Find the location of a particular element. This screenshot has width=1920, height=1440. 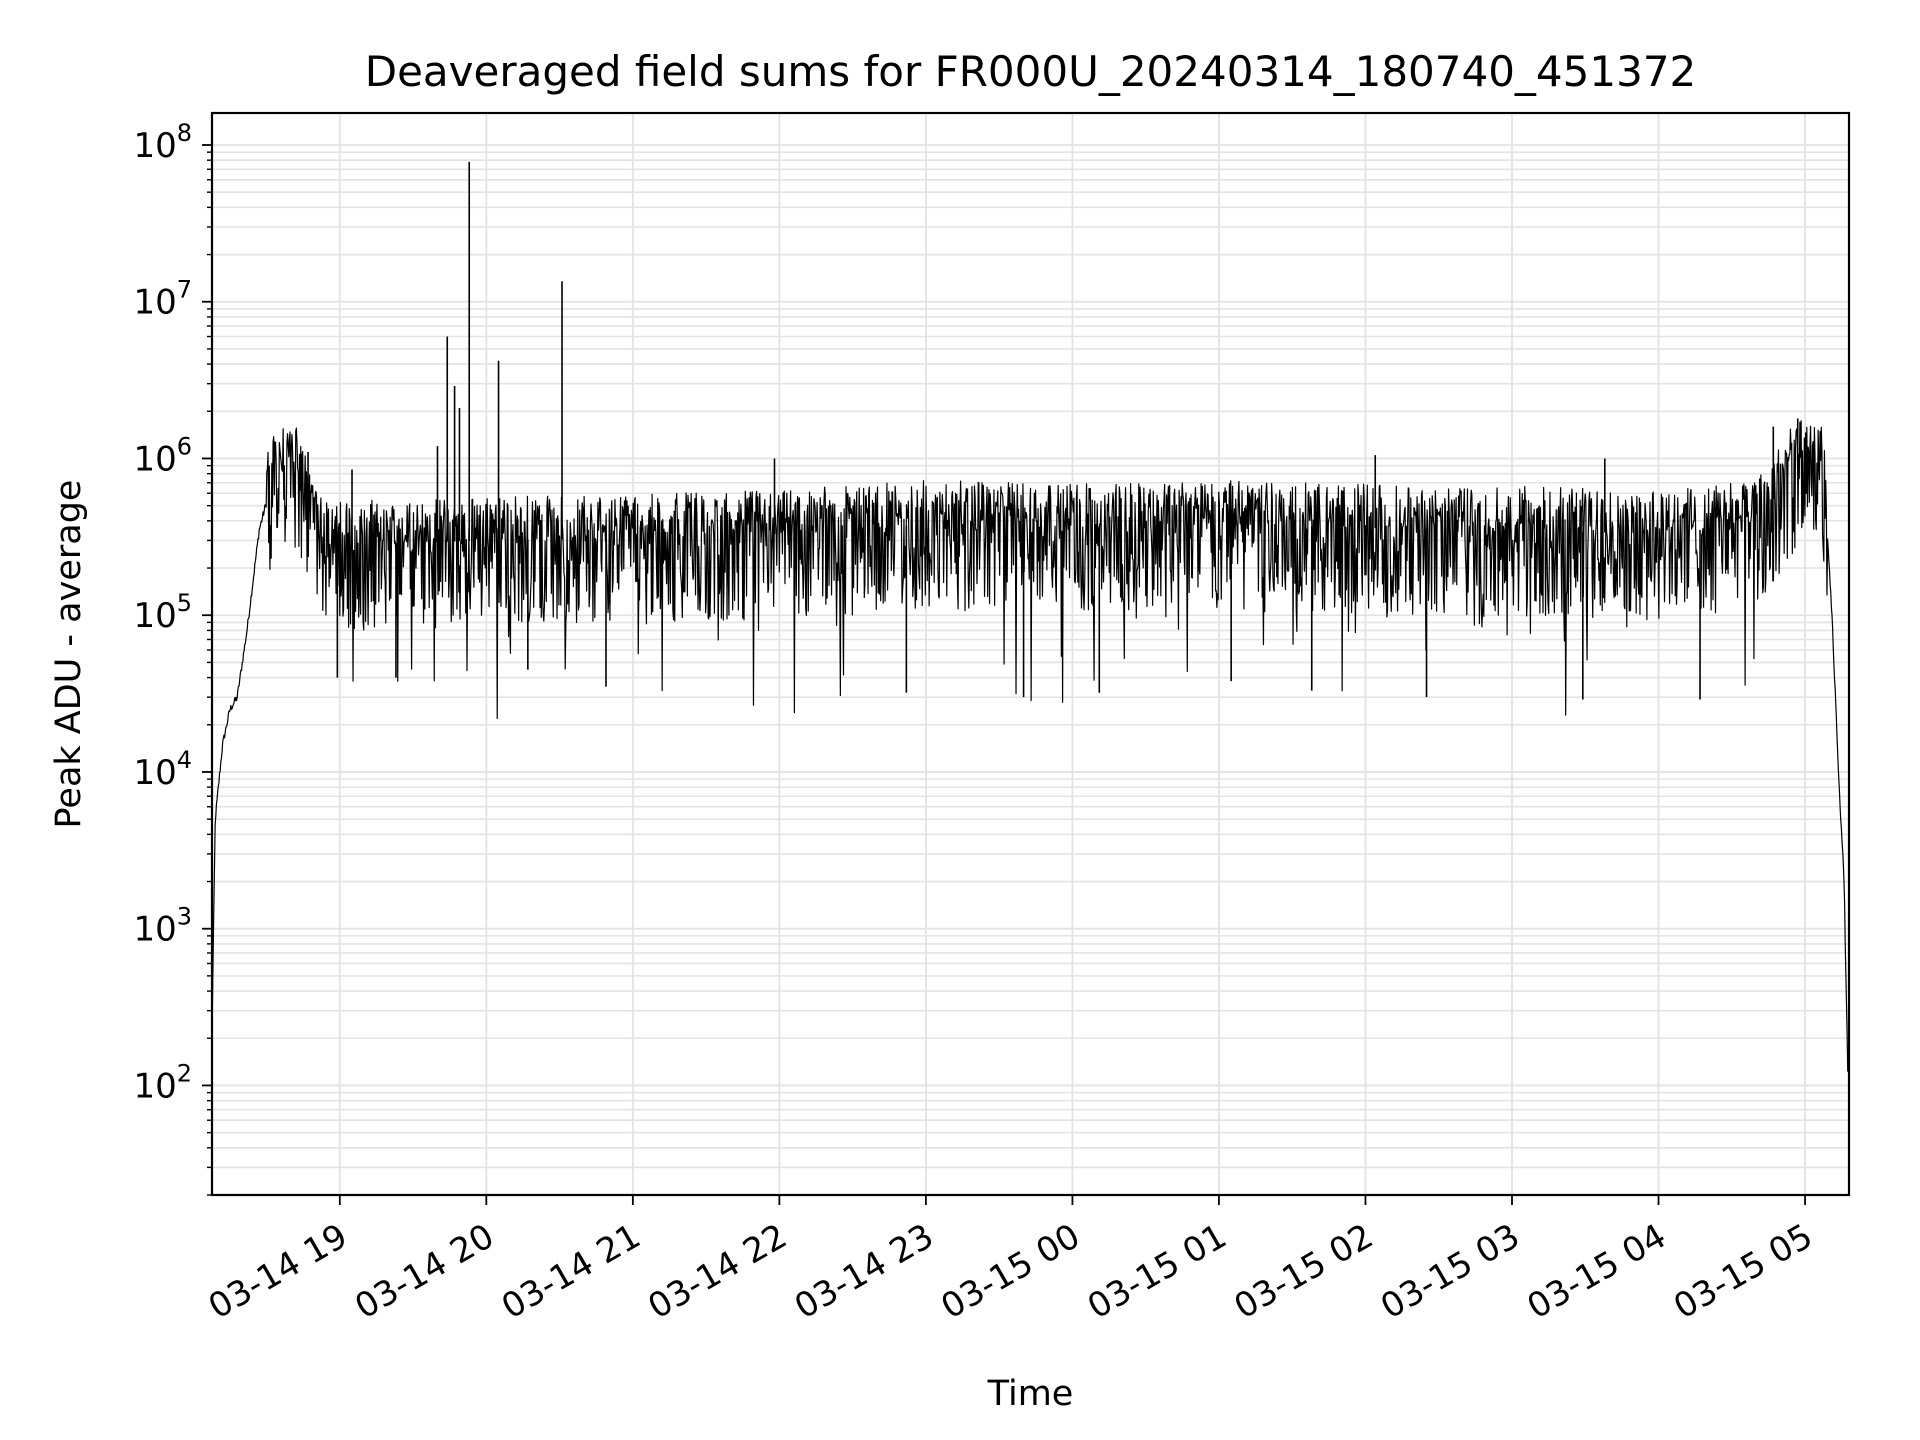

y-tick-label: 10⁶ is located at coordinates (162, 455).